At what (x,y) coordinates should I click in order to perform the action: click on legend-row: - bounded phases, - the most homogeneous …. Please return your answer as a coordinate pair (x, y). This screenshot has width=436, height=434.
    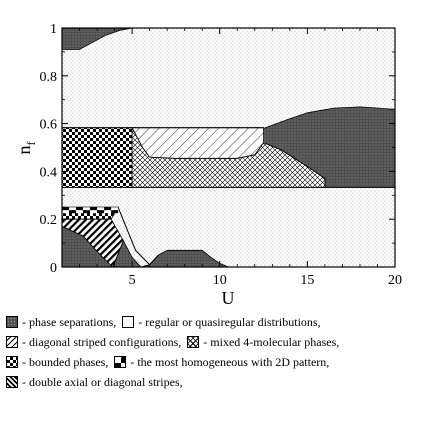
    Looking at the image, I should click on (220, 362).